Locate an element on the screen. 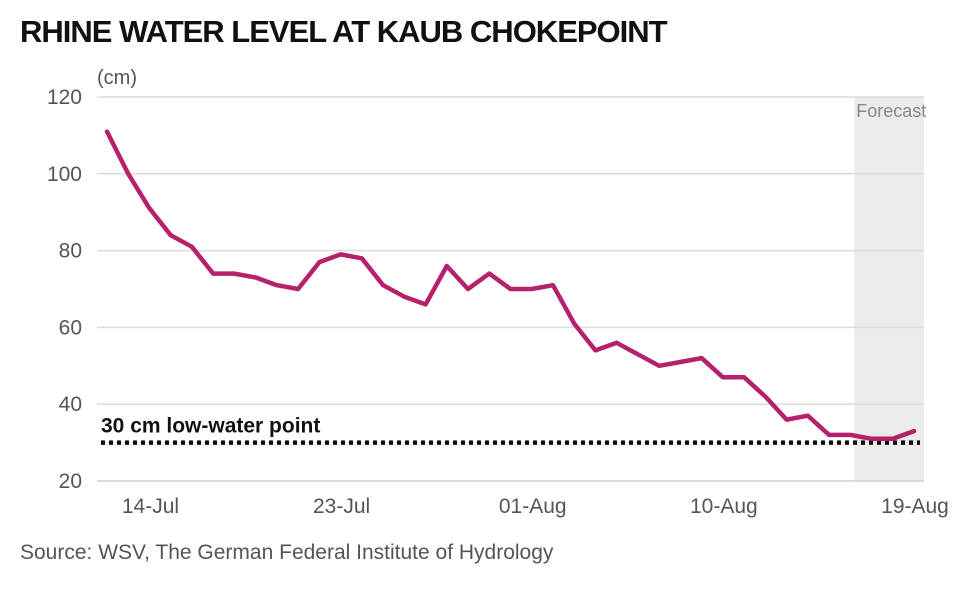 The image size is (966, 592). y-tick-label: 60 is located at coordinates (70, 327).